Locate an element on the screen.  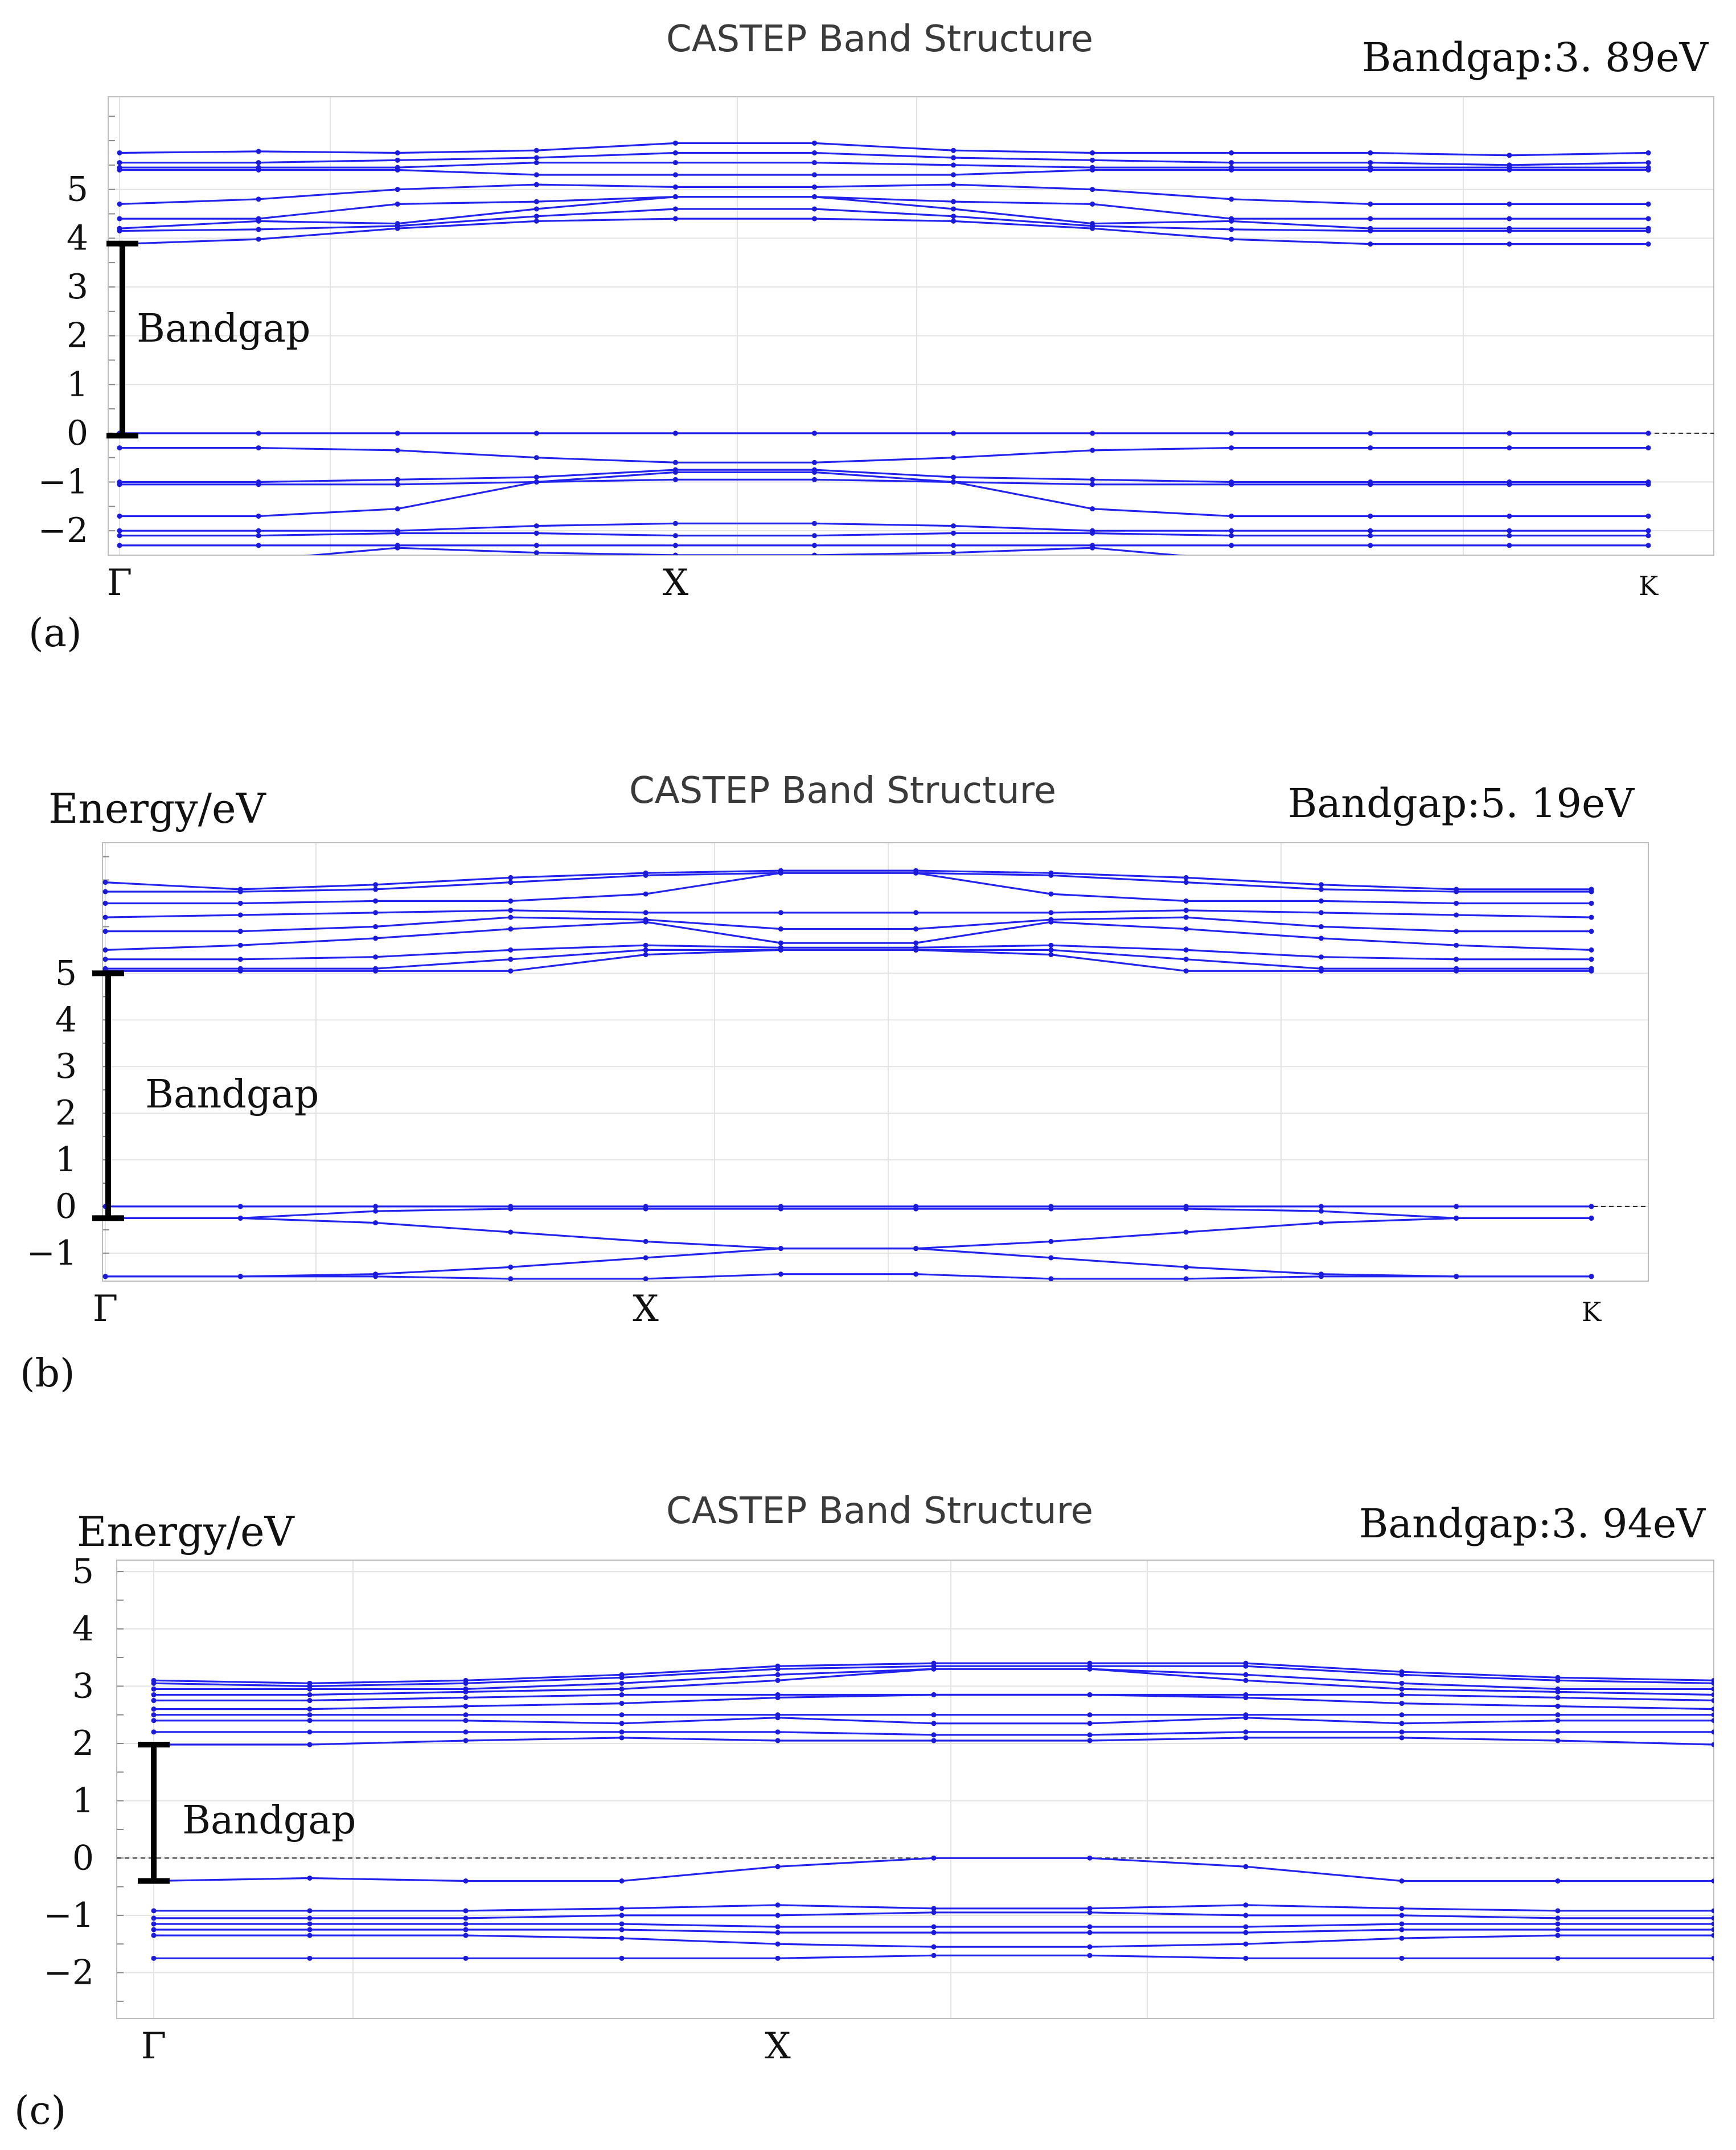
band-c8 is located at coordinates (884, 158).